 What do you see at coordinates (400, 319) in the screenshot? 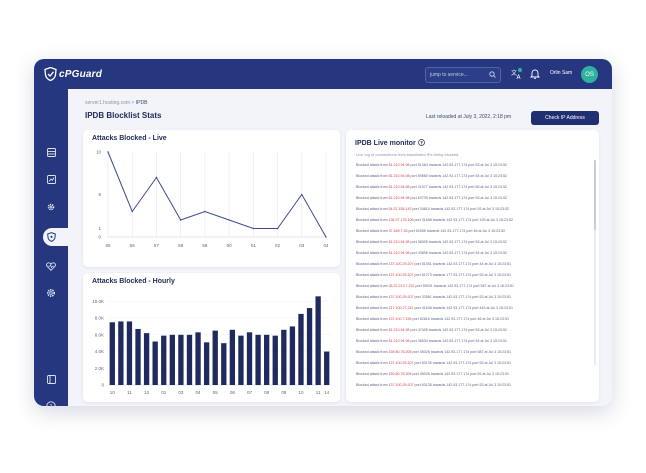
I see `log-row-ip: 137.100.7.155` at bounding box center [400, 319].